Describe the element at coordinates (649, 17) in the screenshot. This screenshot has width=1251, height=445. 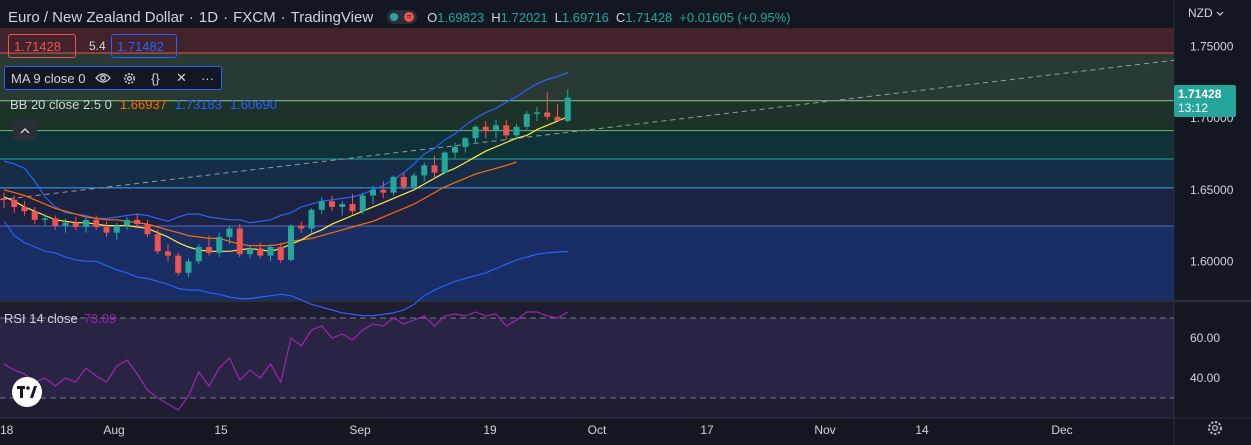
I see `close-value: 1.71428` at that location.